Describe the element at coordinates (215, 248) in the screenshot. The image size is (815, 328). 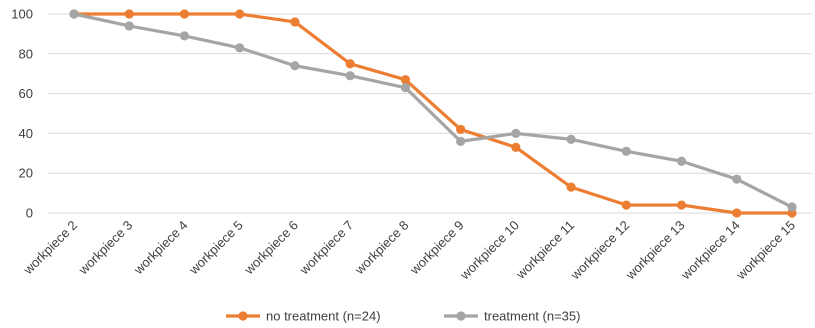
I see `x-tick-label: workpiece 5` at that location.